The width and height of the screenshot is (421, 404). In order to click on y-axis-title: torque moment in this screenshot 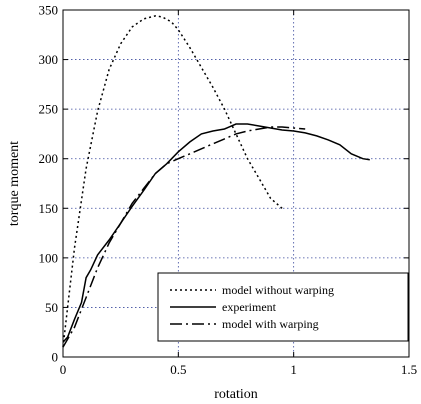, I will do `click(14, 183)`.